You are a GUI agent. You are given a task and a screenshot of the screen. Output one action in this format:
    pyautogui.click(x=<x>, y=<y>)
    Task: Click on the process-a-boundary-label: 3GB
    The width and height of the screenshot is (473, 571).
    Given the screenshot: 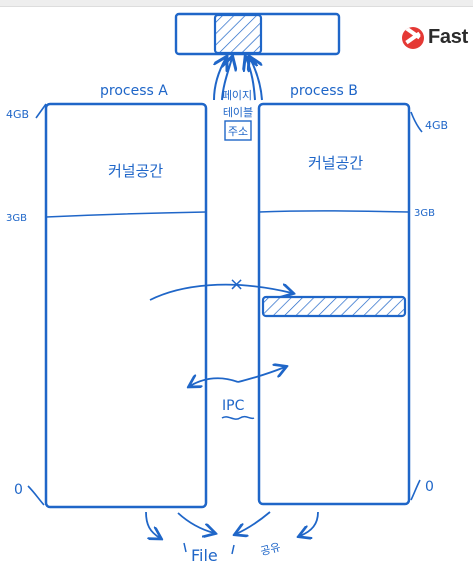 What is the action you would take?
    pyautogui.click(x=16, y=218)
    